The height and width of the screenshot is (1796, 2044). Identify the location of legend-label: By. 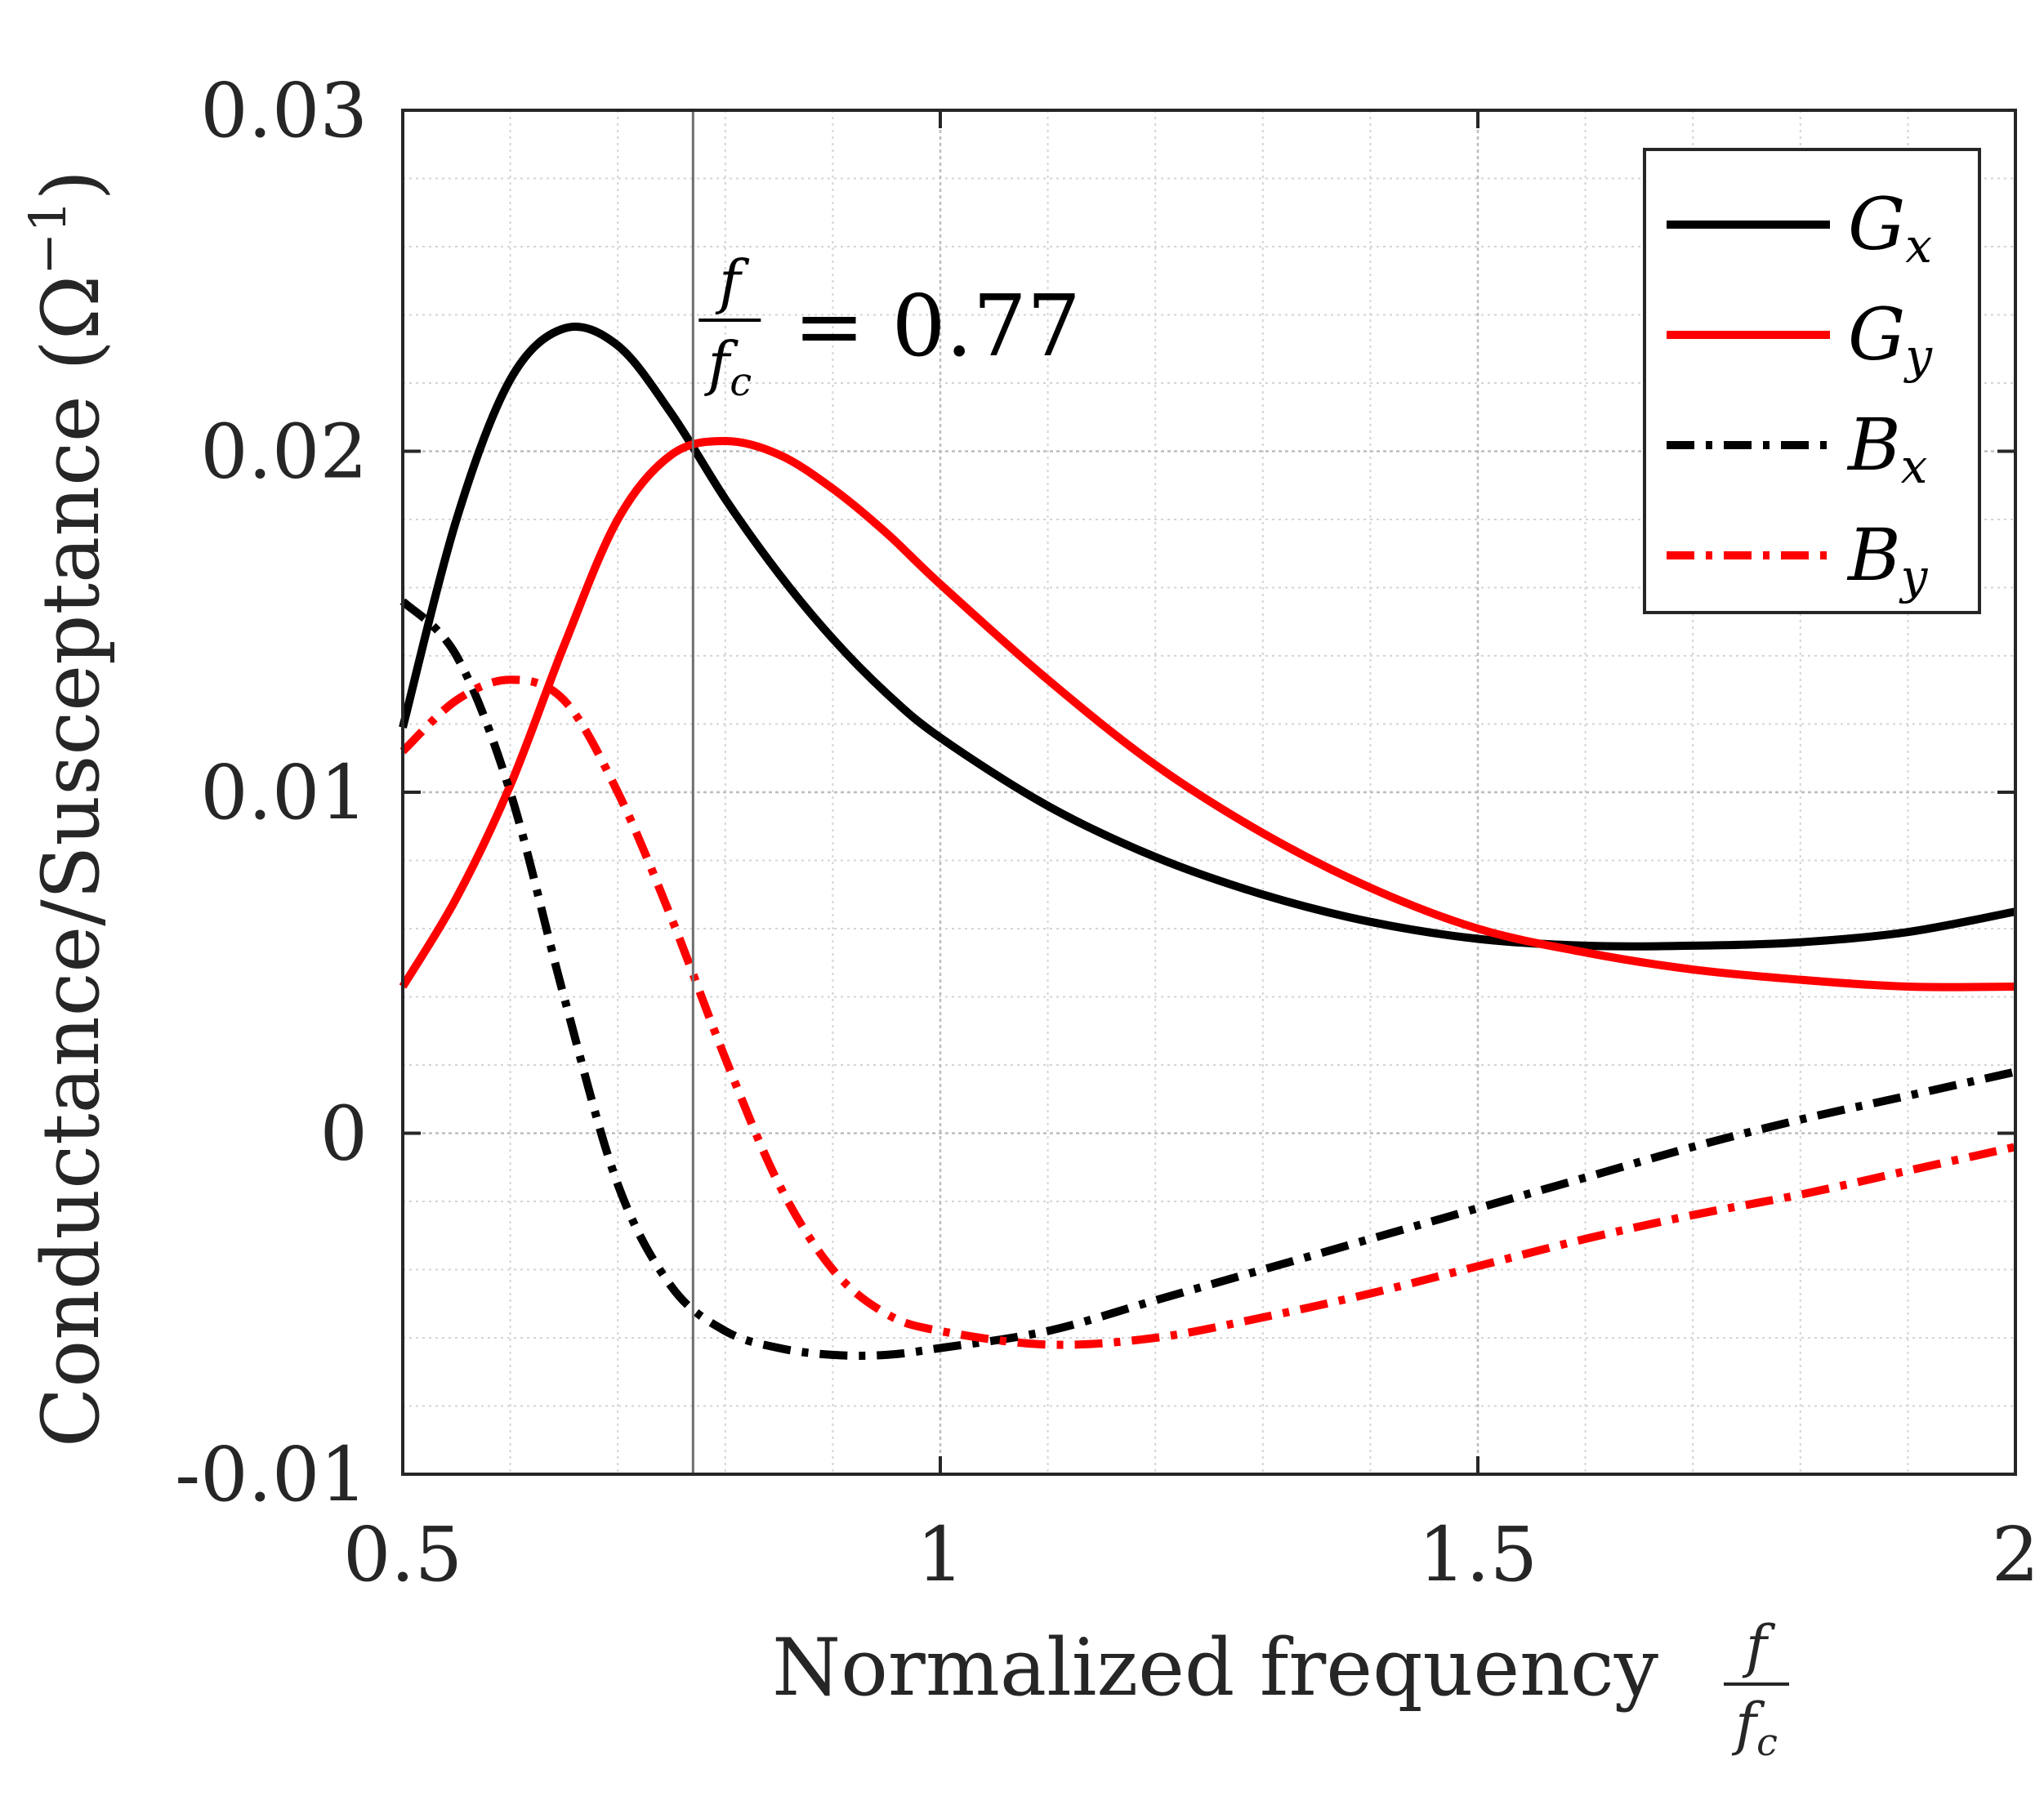
(1887, 558).